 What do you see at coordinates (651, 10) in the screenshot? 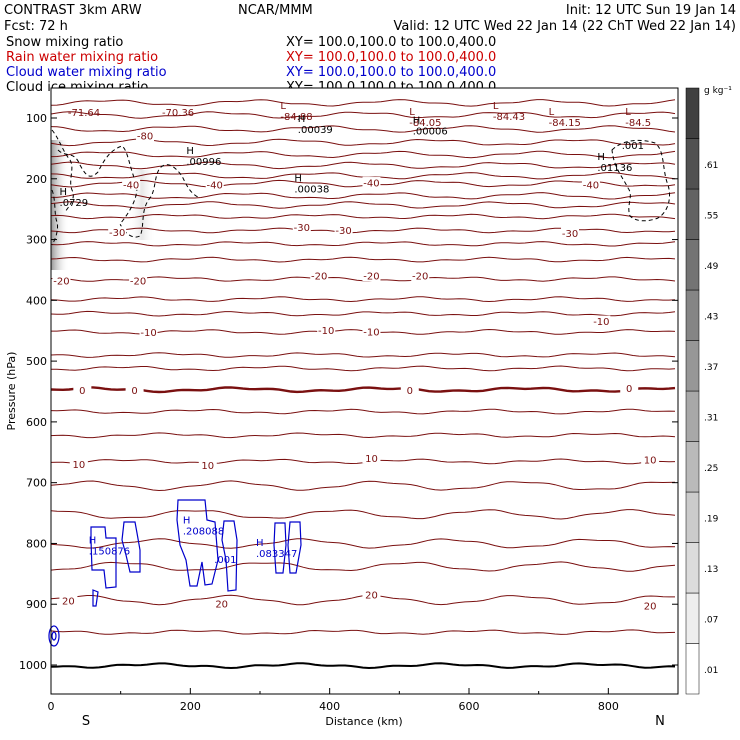
I see `init-time: Init: 12 UTC Sun 19 Jan 14` at bounding box center [651, 10].